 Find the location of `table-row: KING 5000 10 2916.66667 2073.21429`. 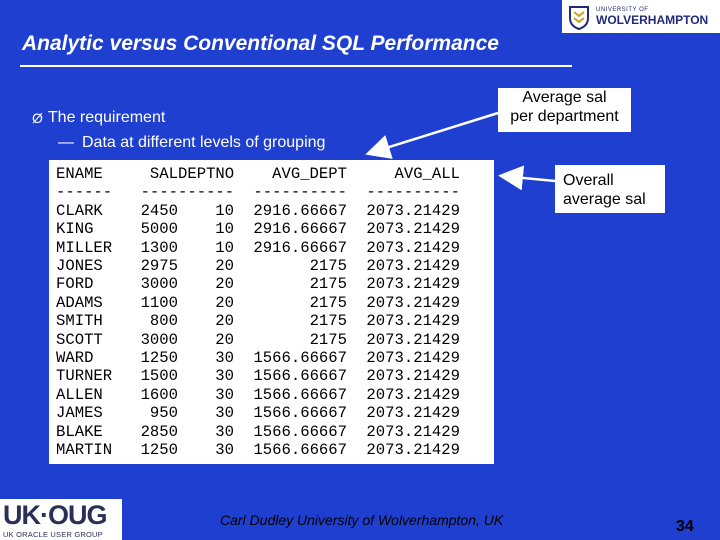

table-row: KING 5000 10 2916.66667 2073.21429 is located at coordinates (275, 229).